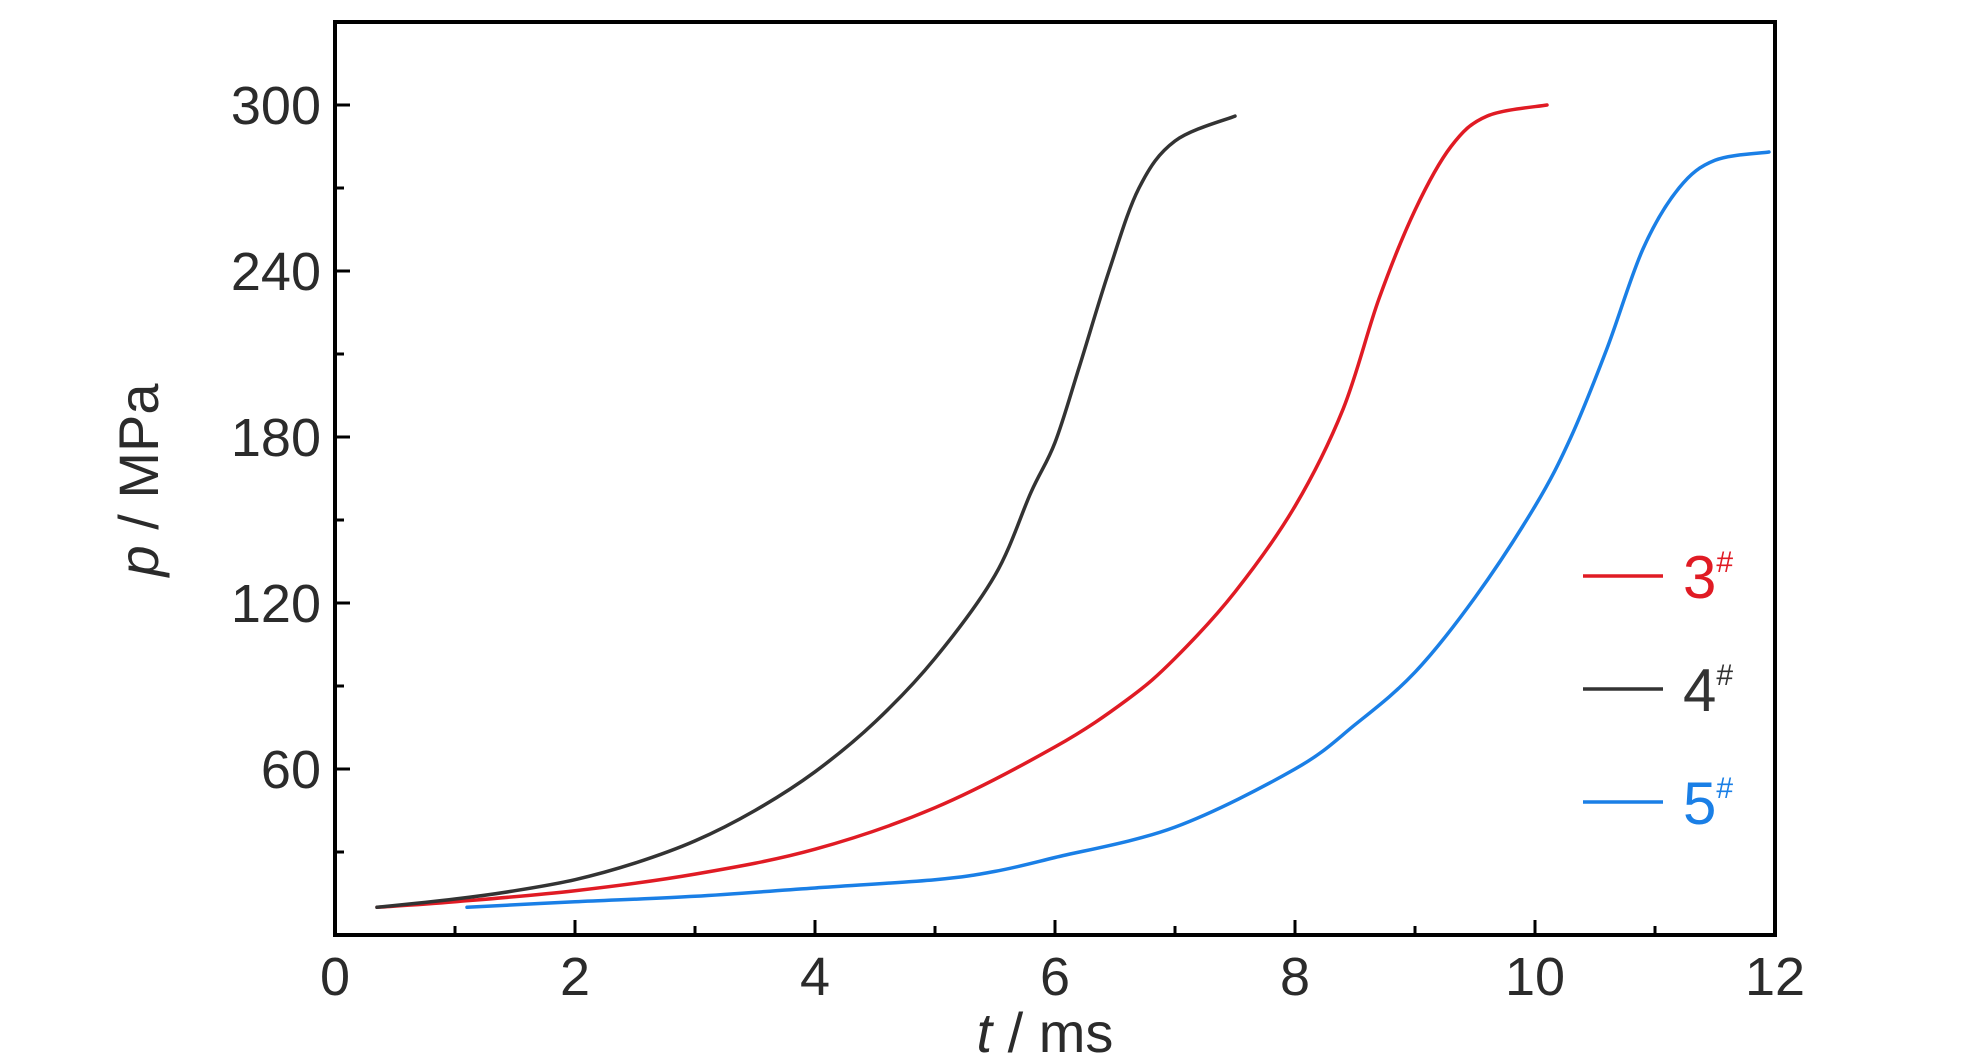 The width and height of the screenshot is (1984, 1063). Describe the element at coordinates (276, 106) in the screenshot. I see `y-tick-label: 300` at that location.